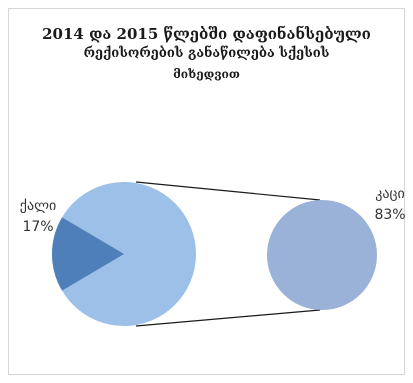 This screenshot has width=413, height=383. Describe the element at coordinates (322, 255) in the screenshot. I see `secondary-pie-male` at that location.